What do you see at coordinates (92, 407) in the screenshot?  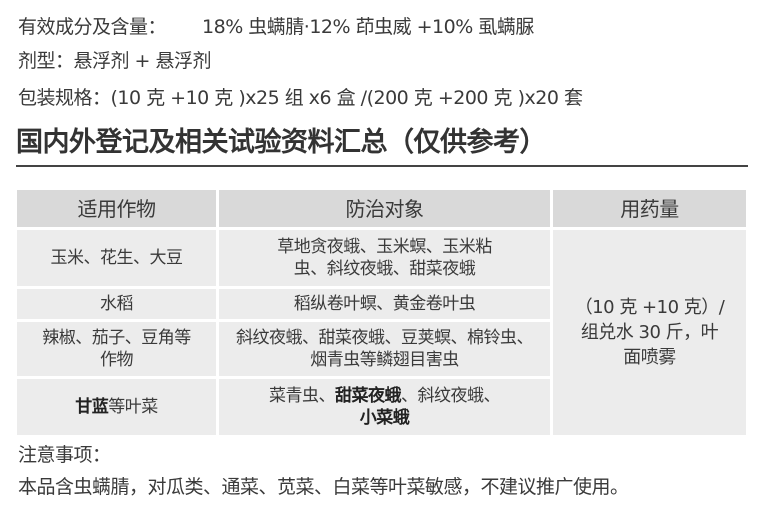 I see `crop-text-bold: 甘蓝` at bounding box center [92, 407].